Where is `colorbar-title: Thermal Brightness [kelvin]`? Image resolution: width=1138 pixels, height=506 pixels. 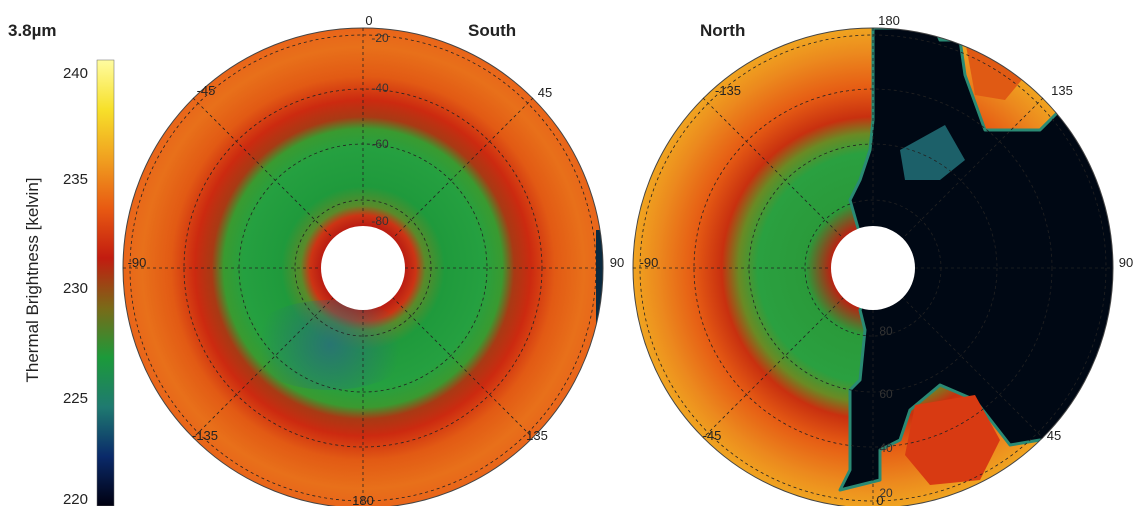
colorbar-title: Thermal Brightness [kelvin] is located at coordinates (32, 279).